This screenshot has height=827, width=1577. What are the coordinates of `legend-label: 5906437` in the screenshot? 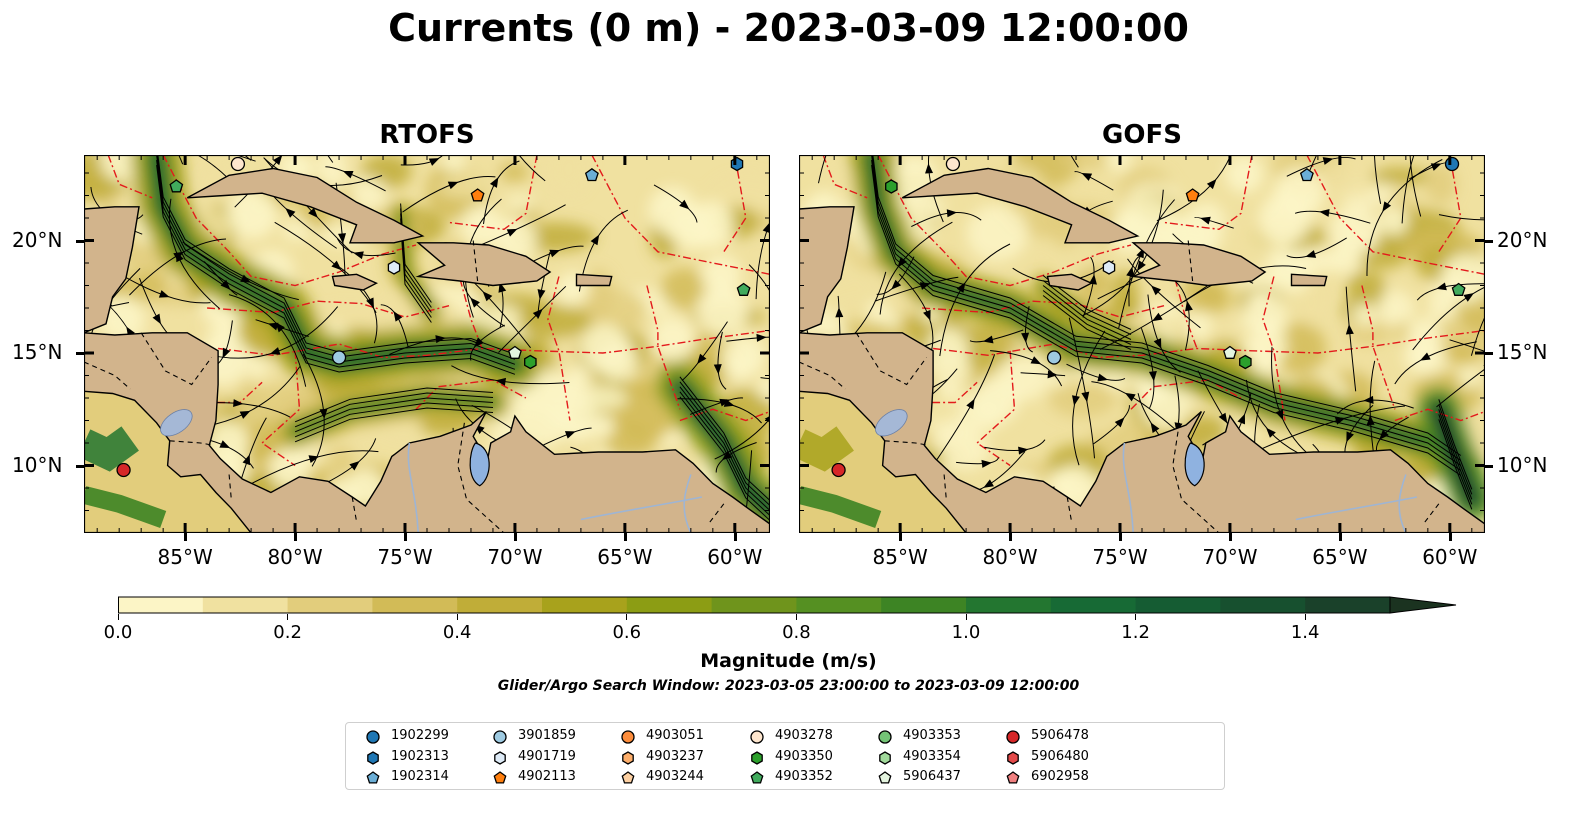 It's located at (932, 776).